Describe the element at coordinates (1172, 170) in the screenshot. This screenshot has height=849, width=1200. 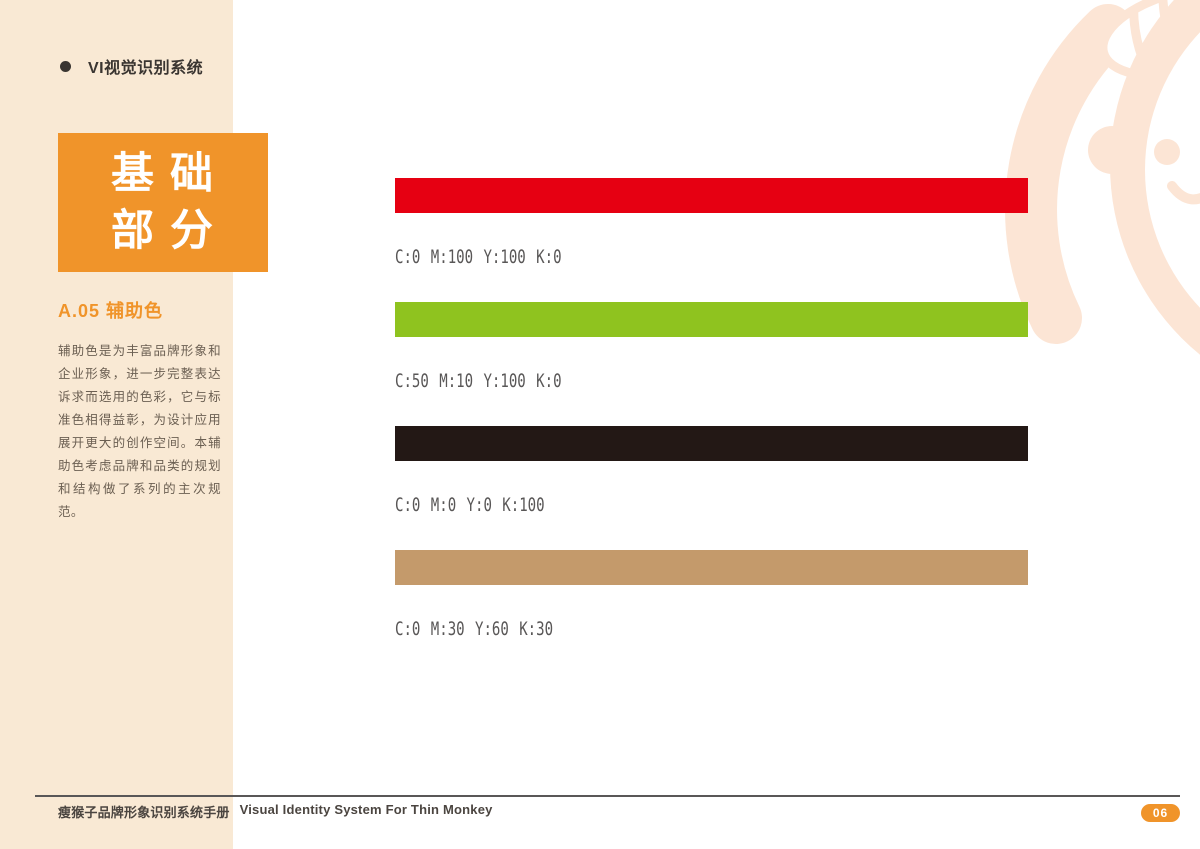
I see `monkey-face` at that location.